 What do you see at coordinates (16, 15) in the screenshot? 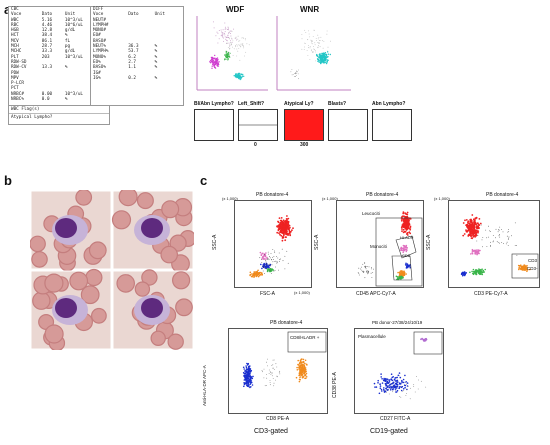
I see `cbc-header-row-cell: Voce` at bounding box center [16, 15].